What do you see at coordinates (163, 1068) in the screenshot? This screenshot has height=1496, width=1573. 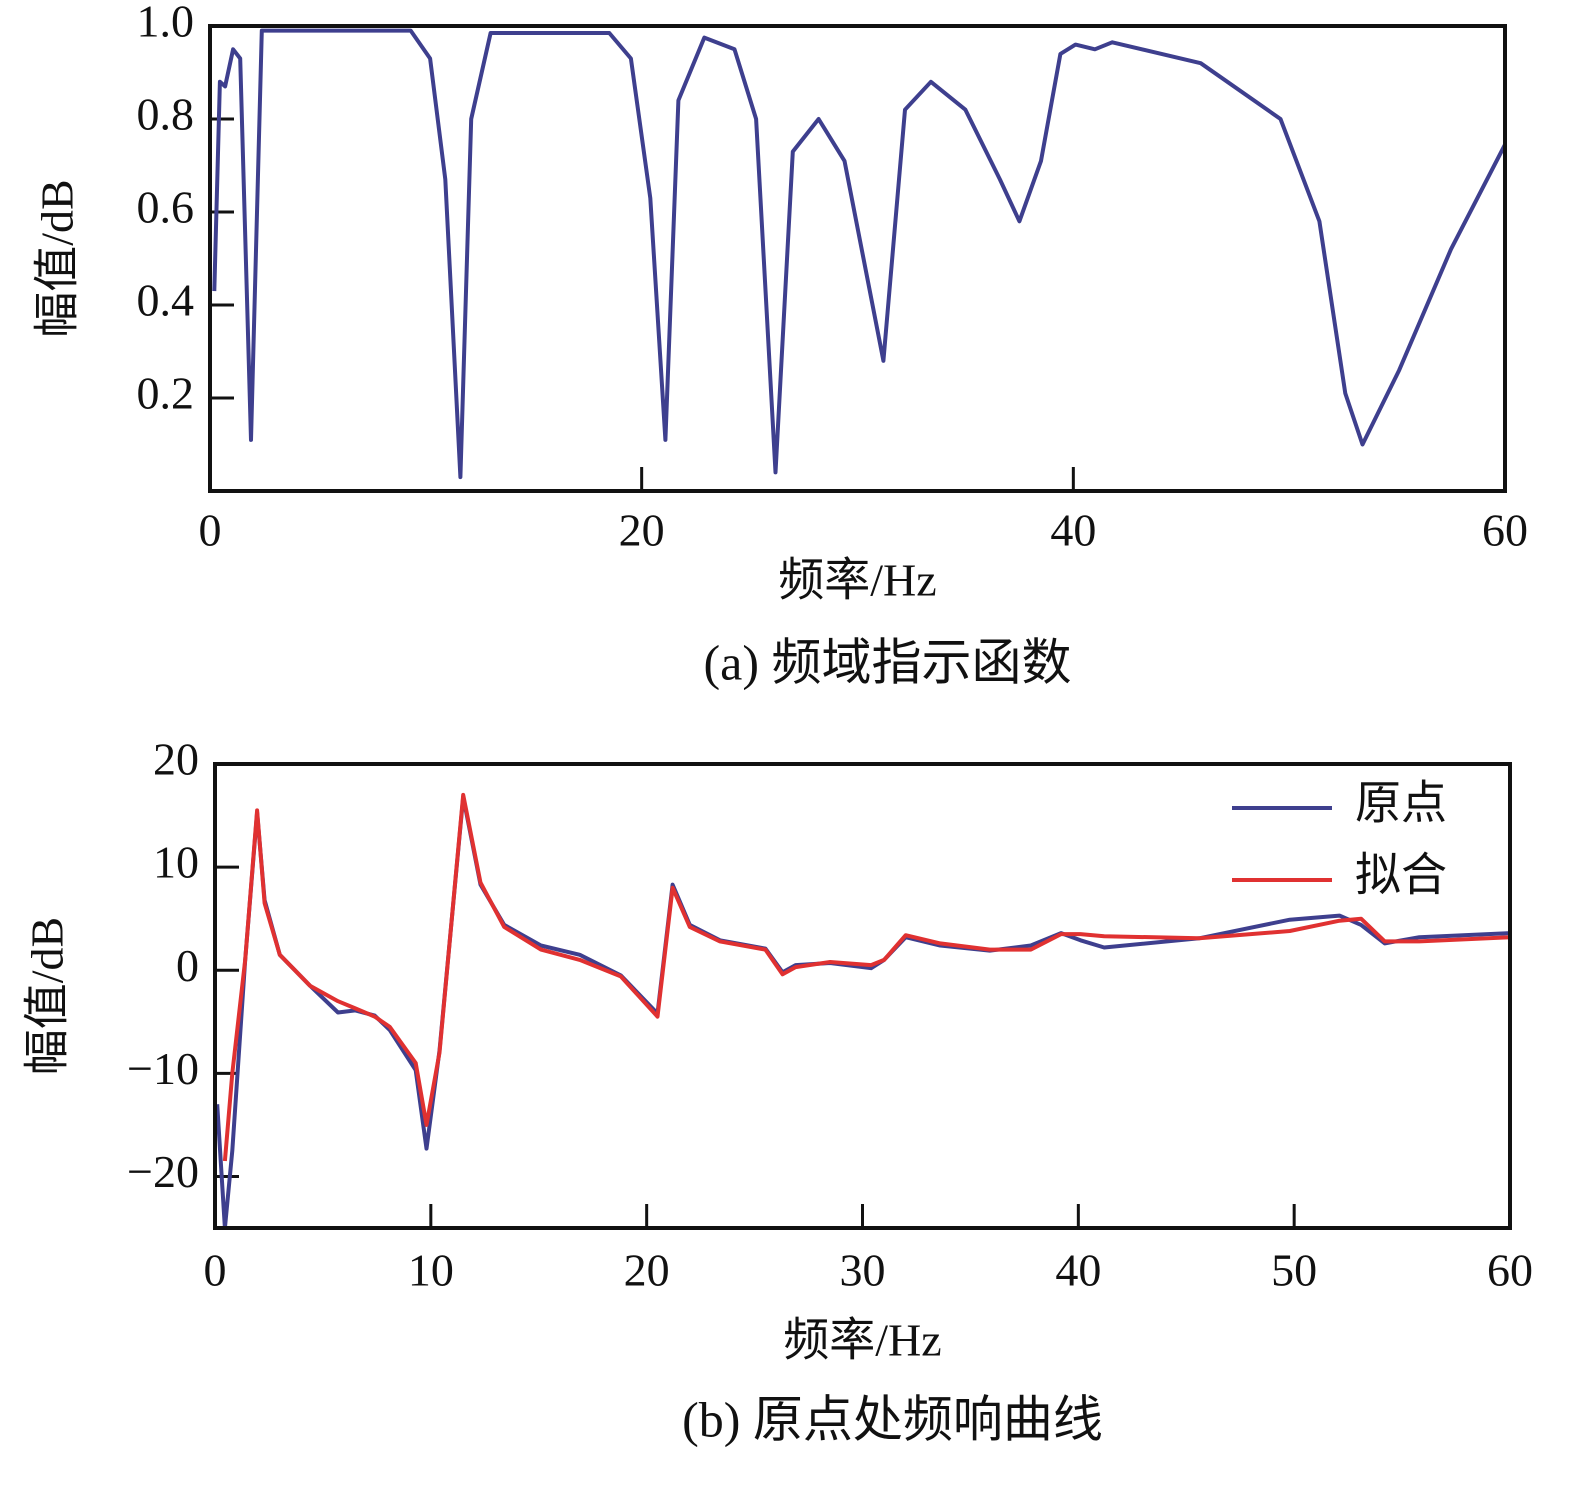 I see `y-tick-label: −10` at bounding box center [163, 1068].